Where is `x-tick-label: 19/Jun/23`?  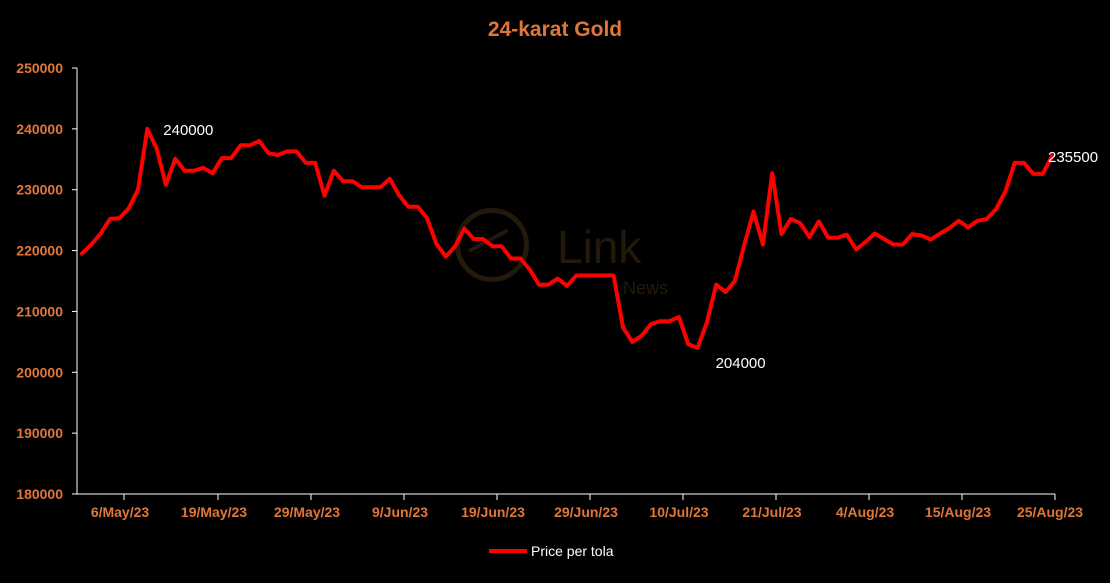
x-tick-label: 19/Jun/23 is located at coordinates (493, 512).